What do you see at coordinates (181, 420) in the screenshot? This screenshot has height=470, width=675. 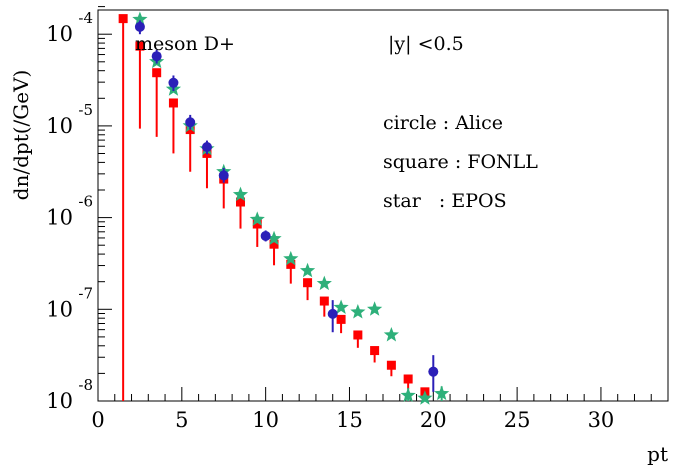 I see `x-tick-label: 5` at bounding box center [181, 420].